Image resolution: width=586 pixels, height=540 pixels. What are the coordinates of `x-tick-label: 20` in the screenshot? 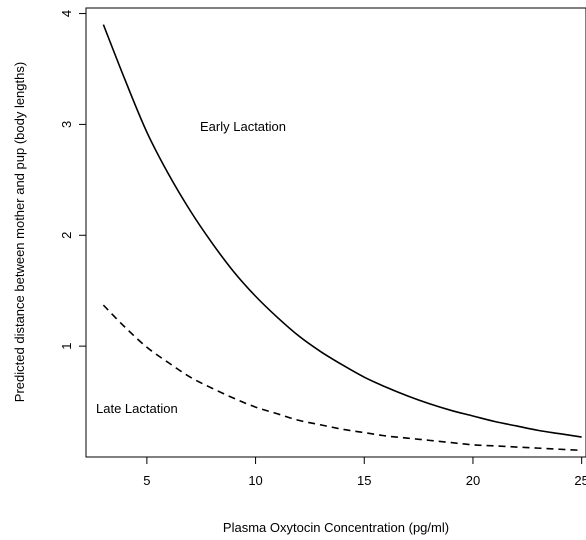 It's located at (473, 480).